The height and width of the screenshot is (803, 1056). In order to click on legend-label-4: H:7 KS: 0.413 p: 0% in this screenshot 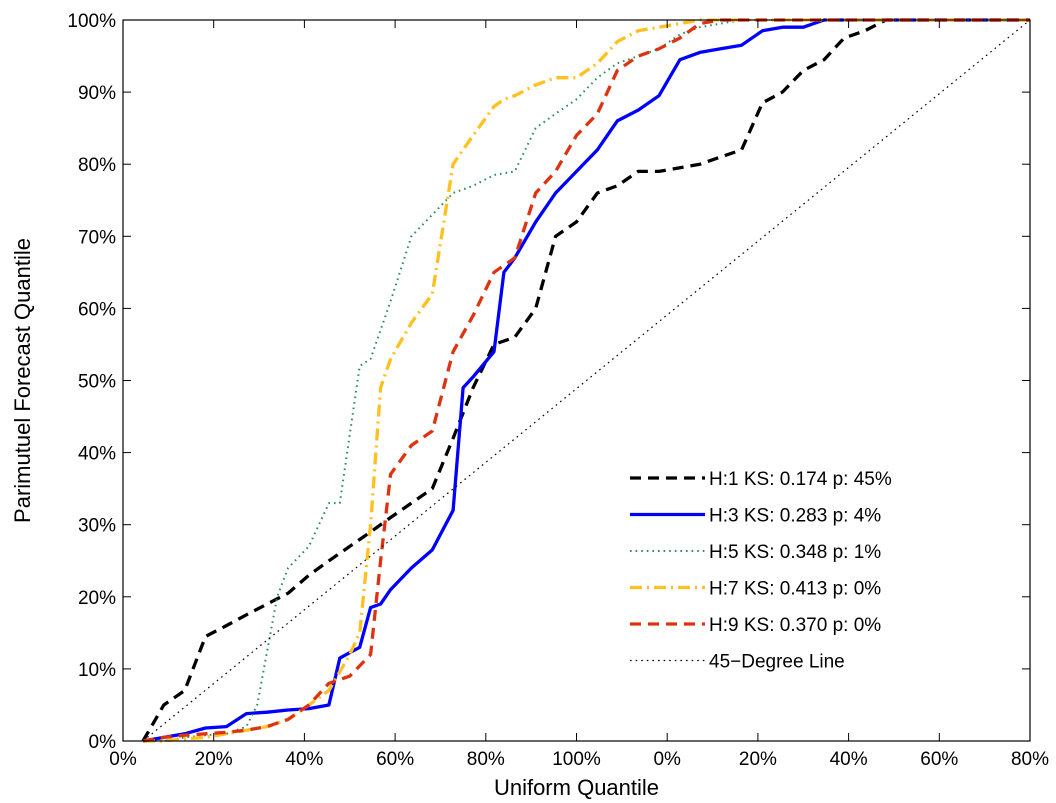, I will do `click(795, 589)`.